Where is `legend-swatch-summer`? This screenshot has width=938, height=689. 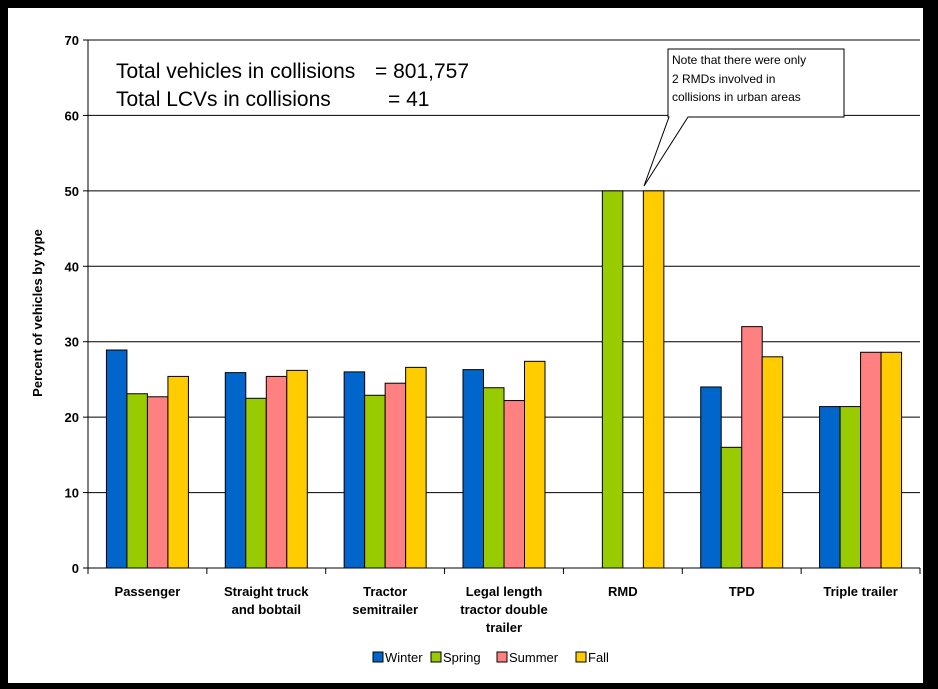
legend-swatch-summer is located at coordinates (502, 657).